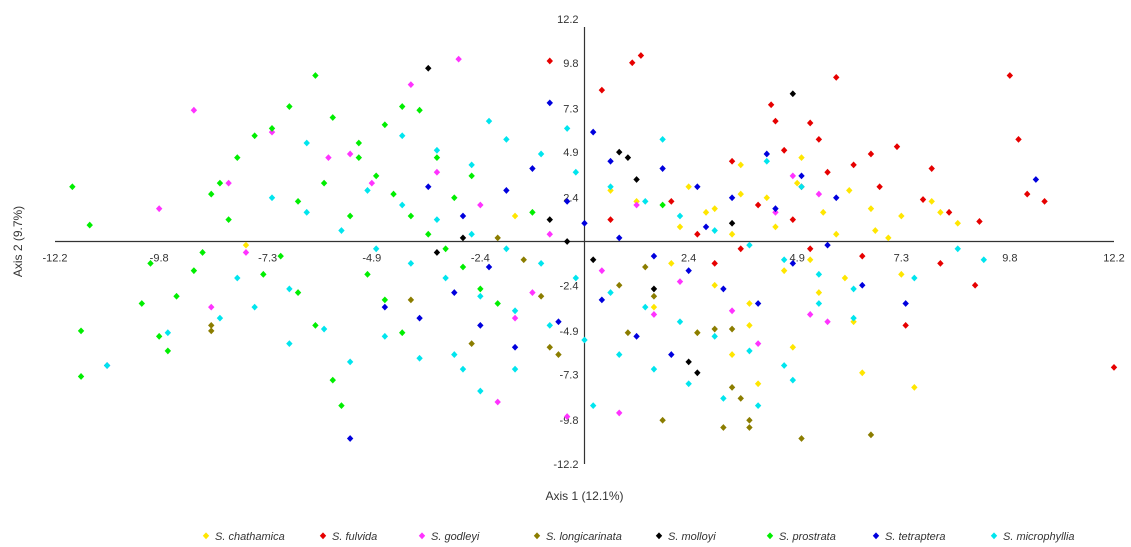 The height and width of the screenshot is (547, 1131). What do you see at coordinates (909, 537) in the screenshot?
I see `legend-item: S. tetraptera` at bounding box center [909, 537].